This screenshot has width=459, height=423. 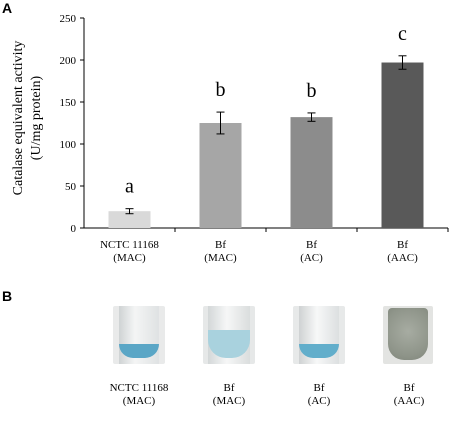 I want to click on tube-photo-bf-ac, so click(x=319, y=335).